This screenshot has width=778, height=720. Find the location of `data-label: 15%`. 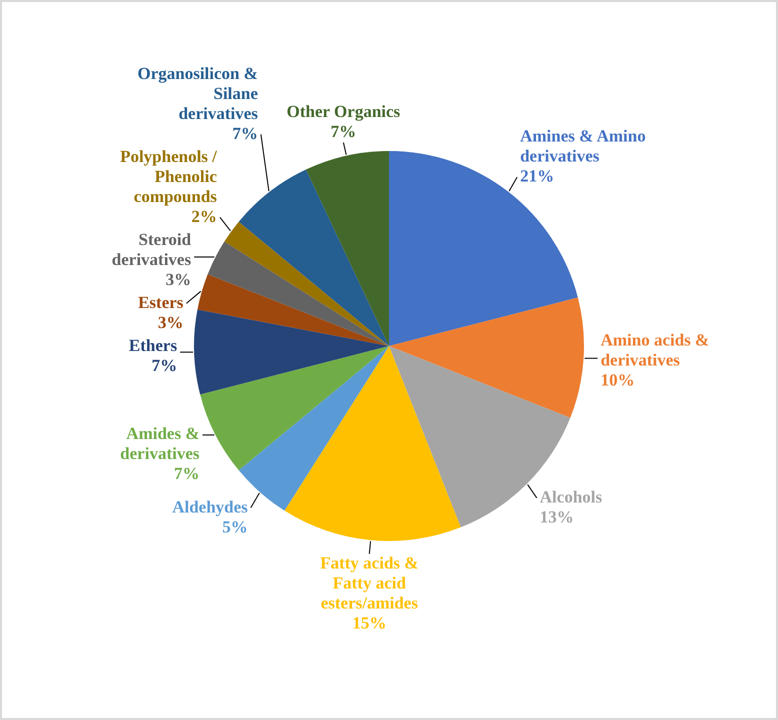

data-label: 15% is located at coordinates (369, 622).